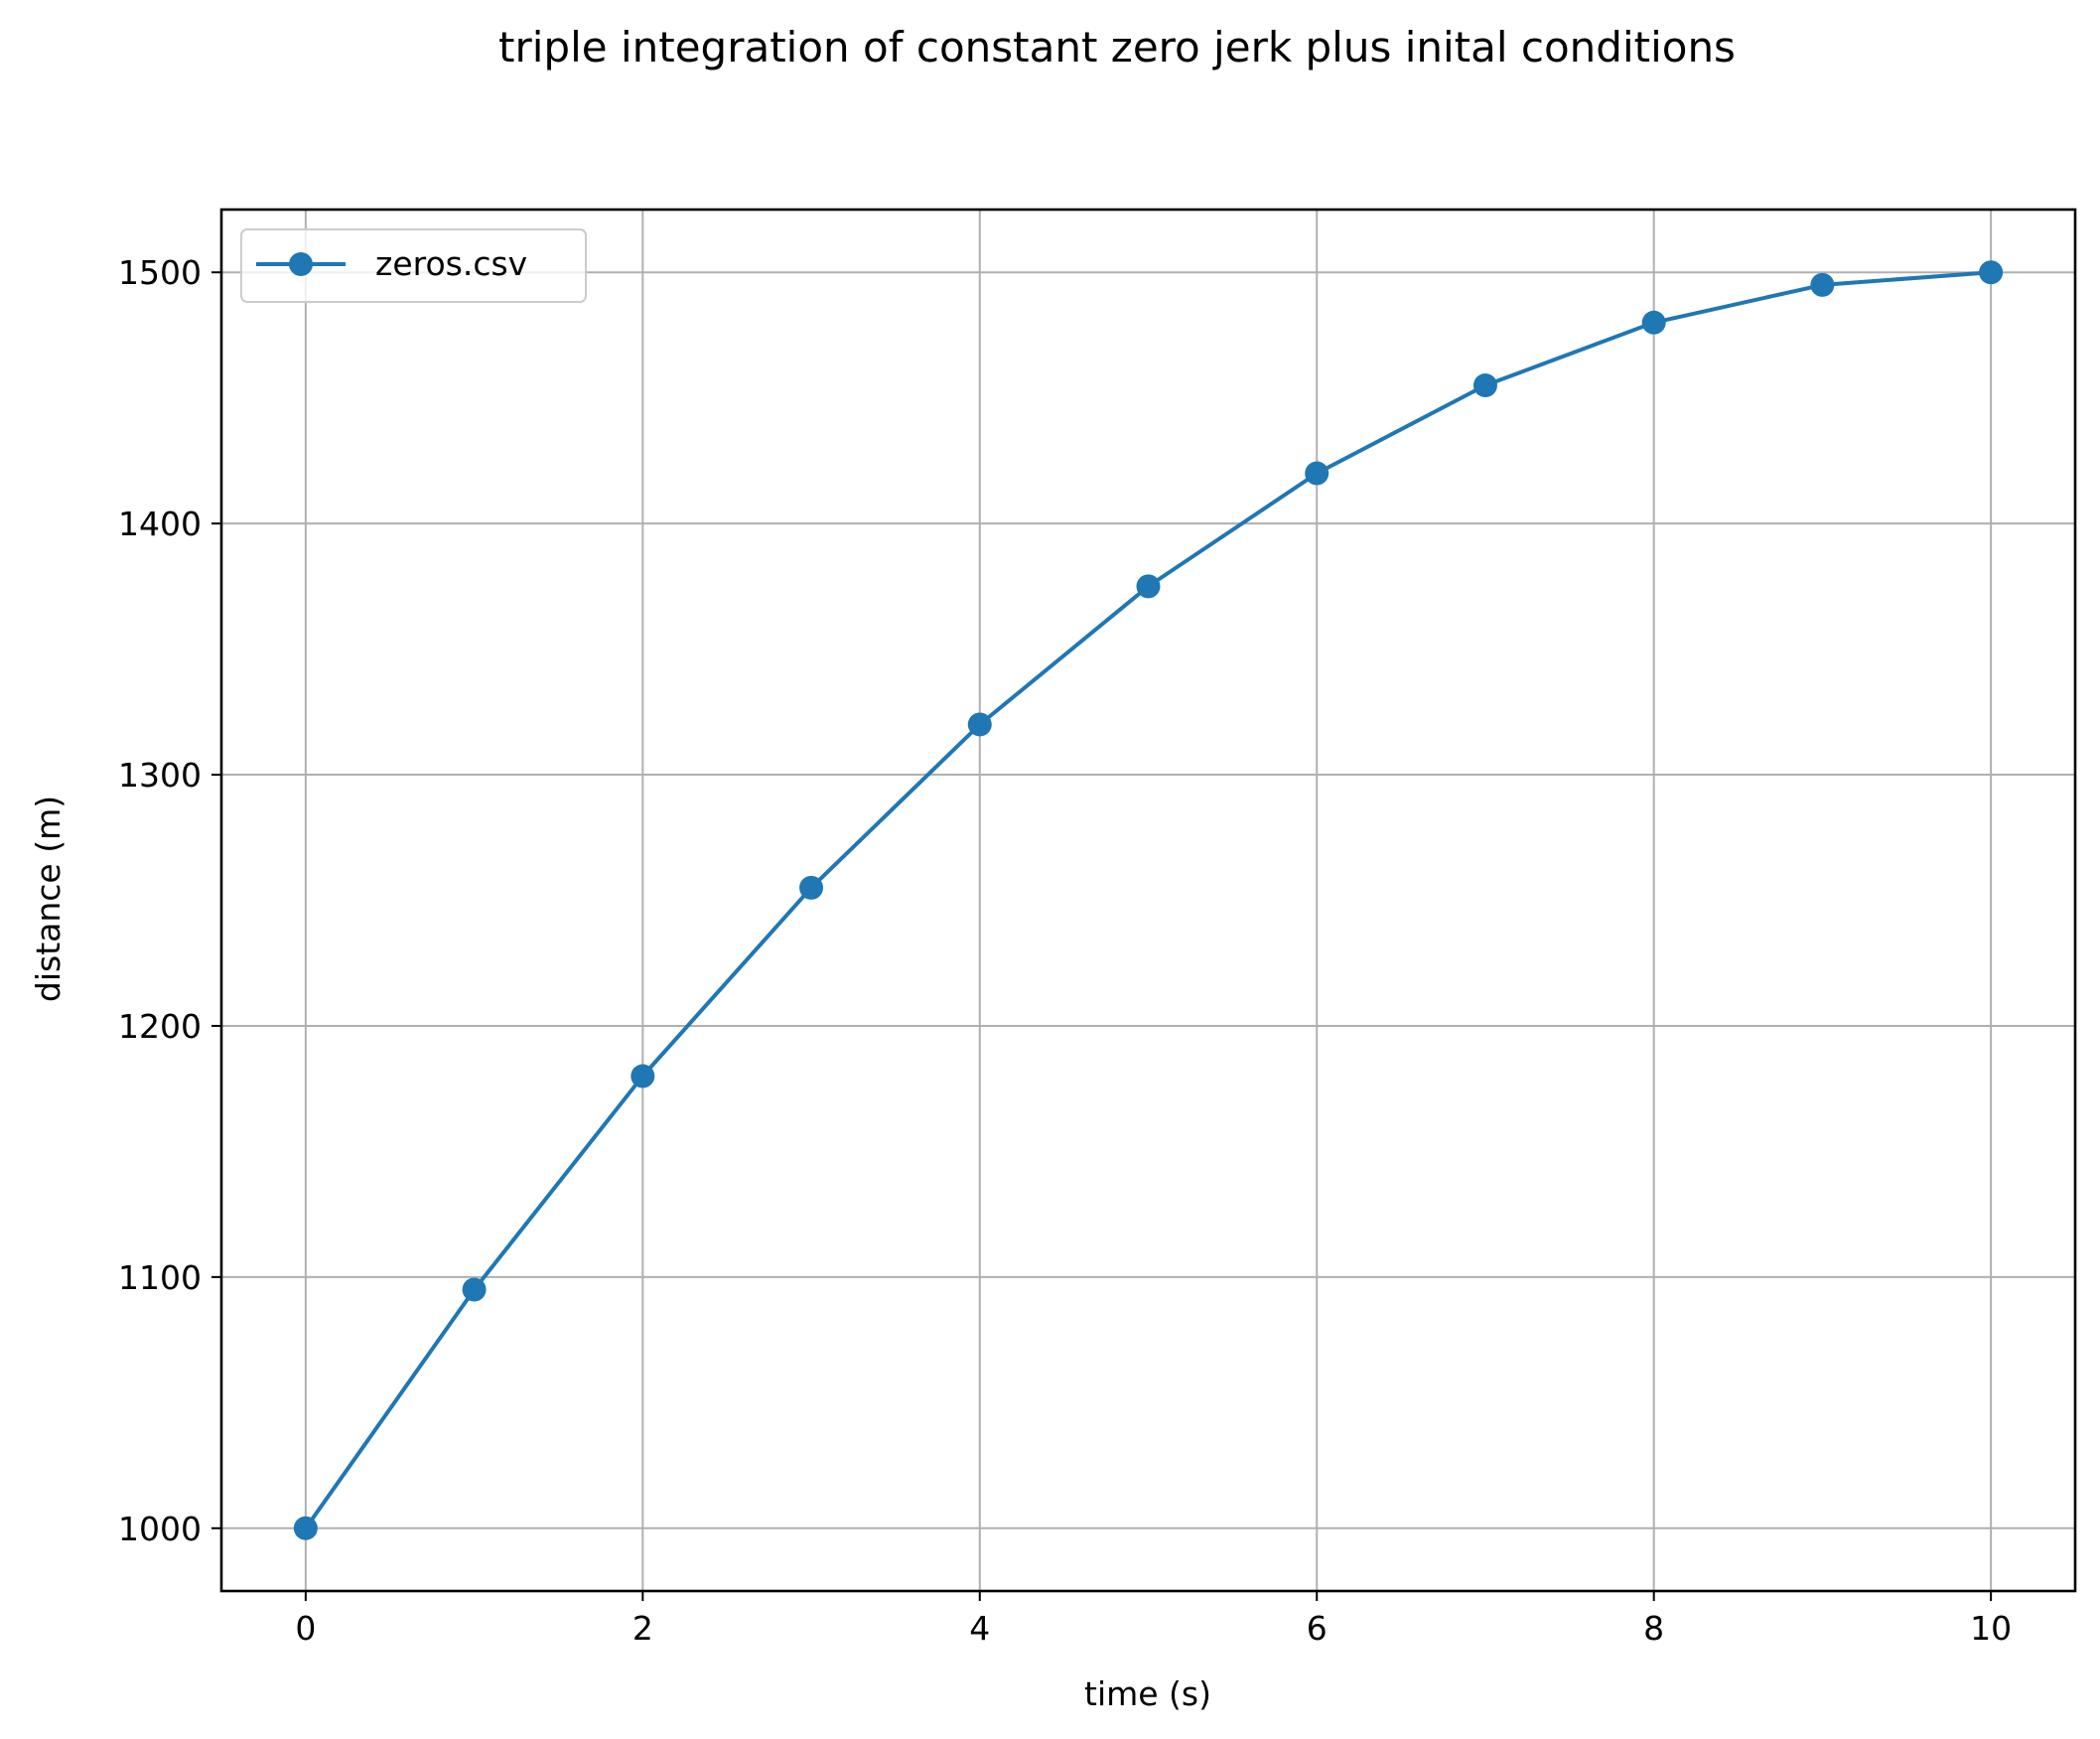  I want to click on x-tick-label: 4, so click(979, 1628).